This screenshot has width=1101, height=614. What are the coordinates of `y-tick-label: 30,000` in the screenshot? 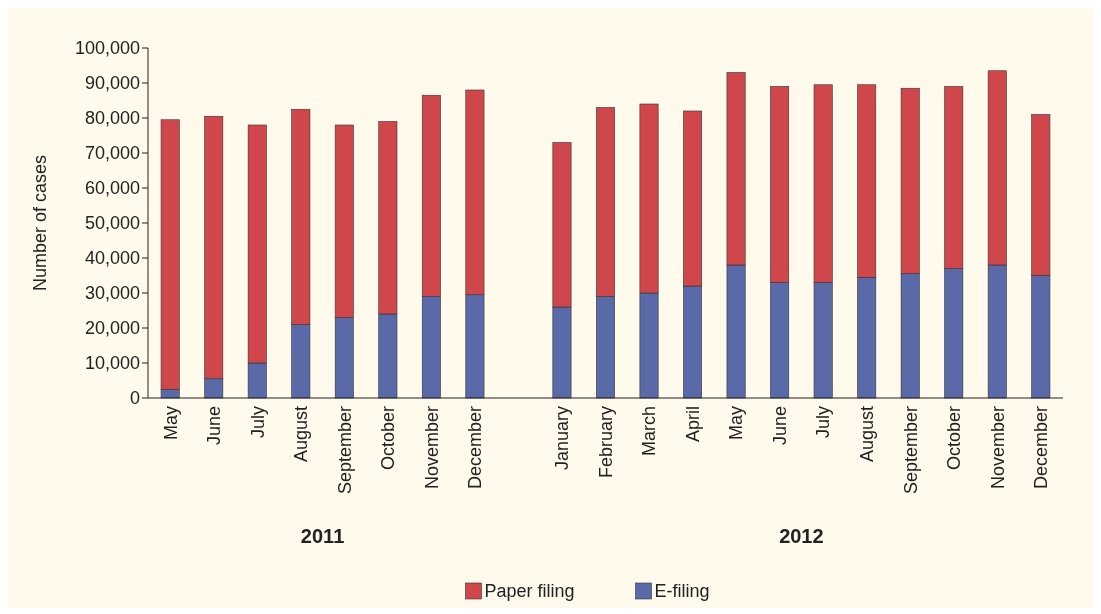 It's located at (112, 293).